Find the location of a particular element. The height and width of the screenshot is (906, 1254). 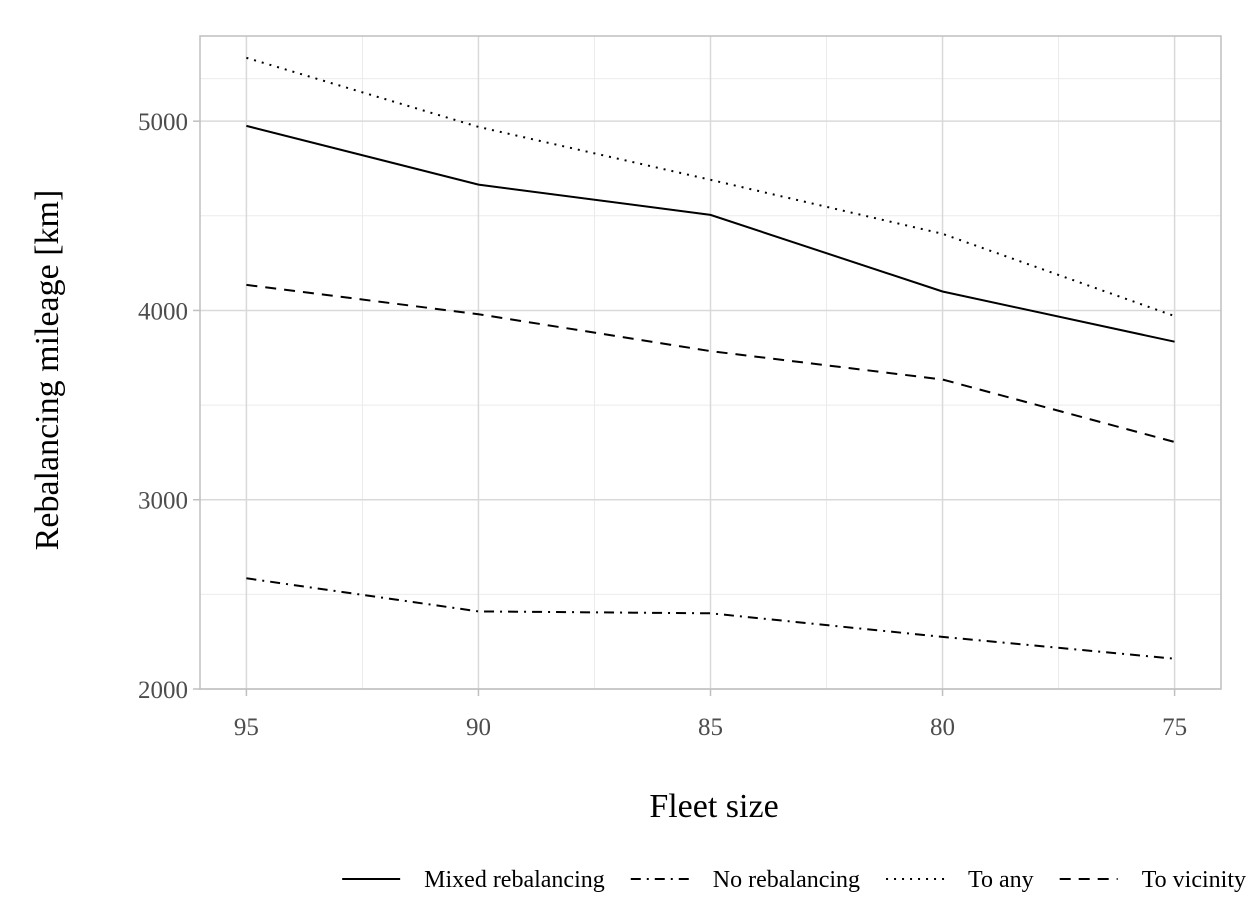

series-line-to-vicinity is located at coordinates (710, 363).